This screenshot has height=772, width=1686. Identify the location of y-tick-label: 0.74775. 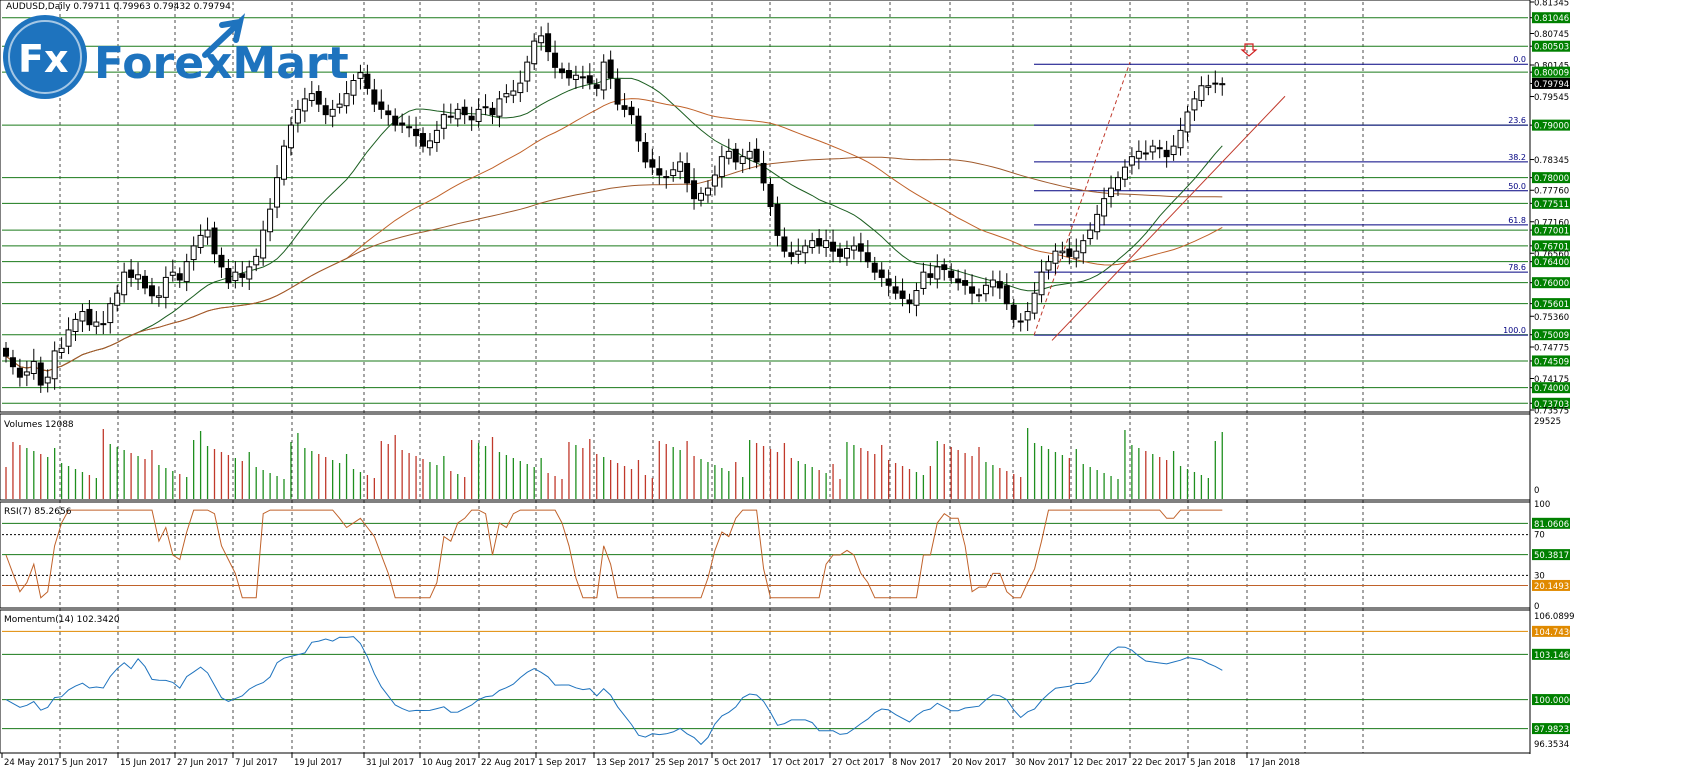
(1551, 348).